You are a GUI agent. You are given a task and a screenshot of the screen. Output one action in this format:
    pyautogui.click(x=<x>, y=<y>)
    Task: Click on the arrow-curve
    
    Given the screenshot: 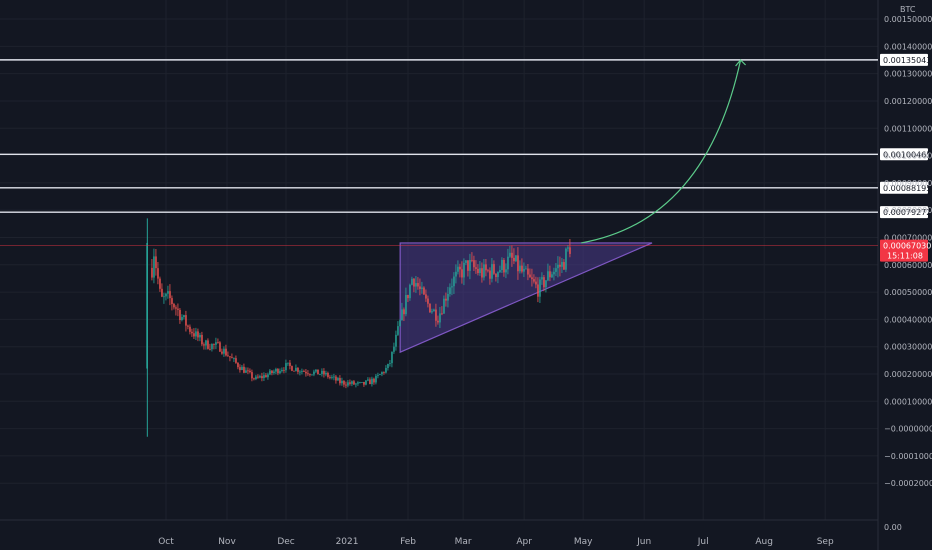 What is the action you would take?
    pyautogui.click(x=661, y=151)
    